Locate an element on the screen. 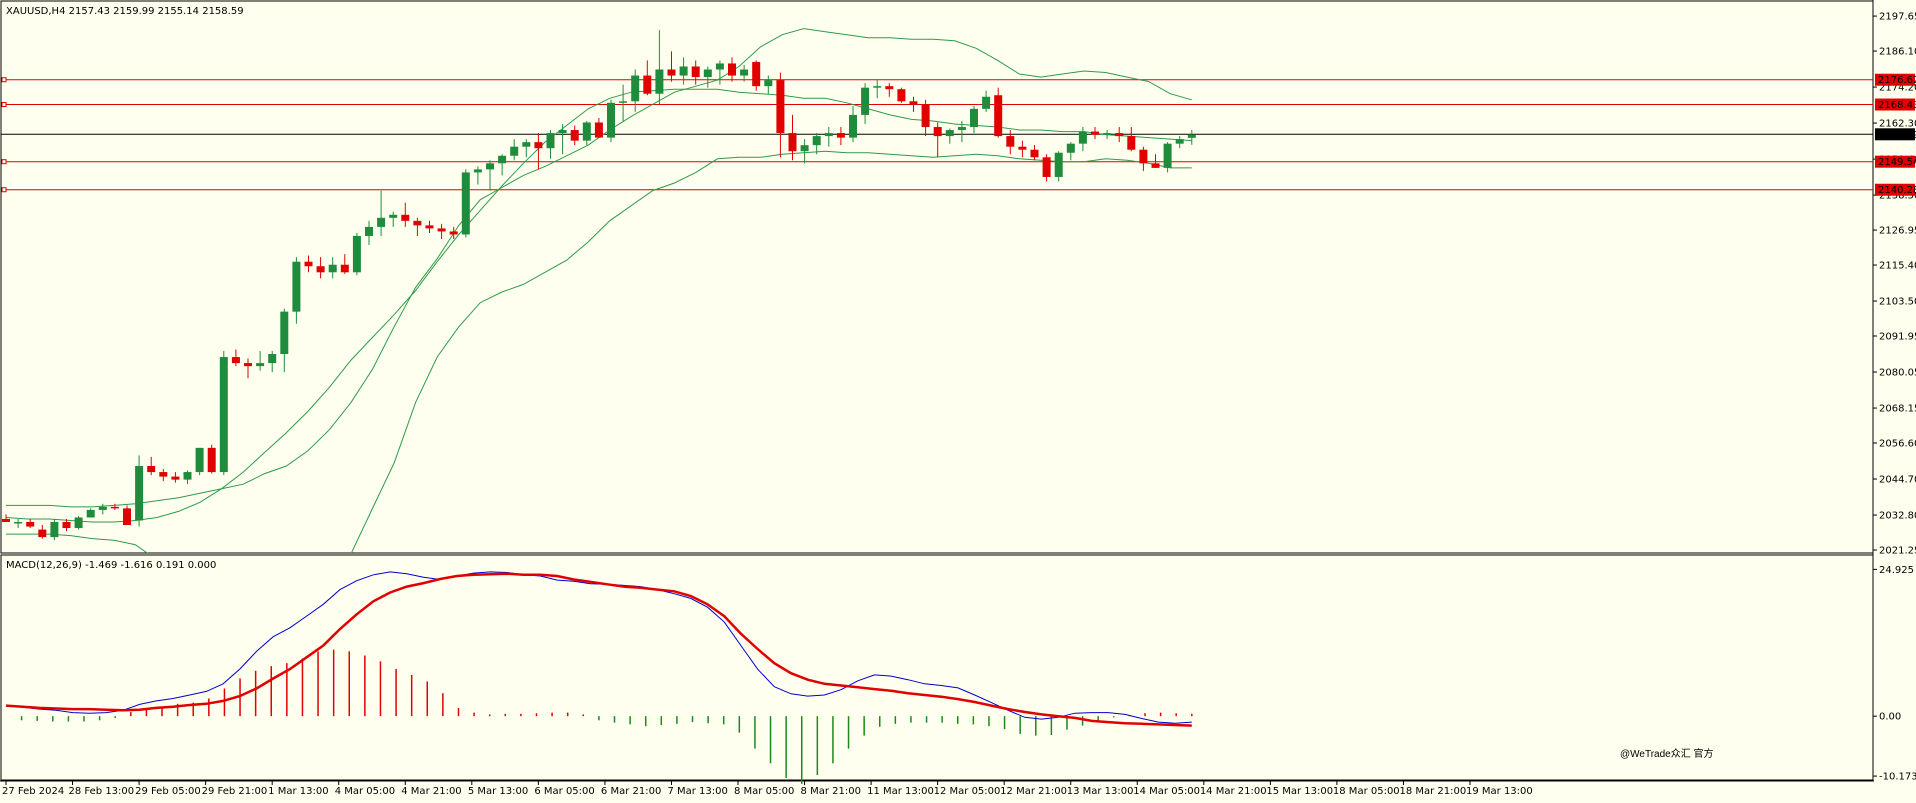 This screenshot has height=803, width=1916. price-tick-label: 2126.95 is located at coordinates (1897, 231).